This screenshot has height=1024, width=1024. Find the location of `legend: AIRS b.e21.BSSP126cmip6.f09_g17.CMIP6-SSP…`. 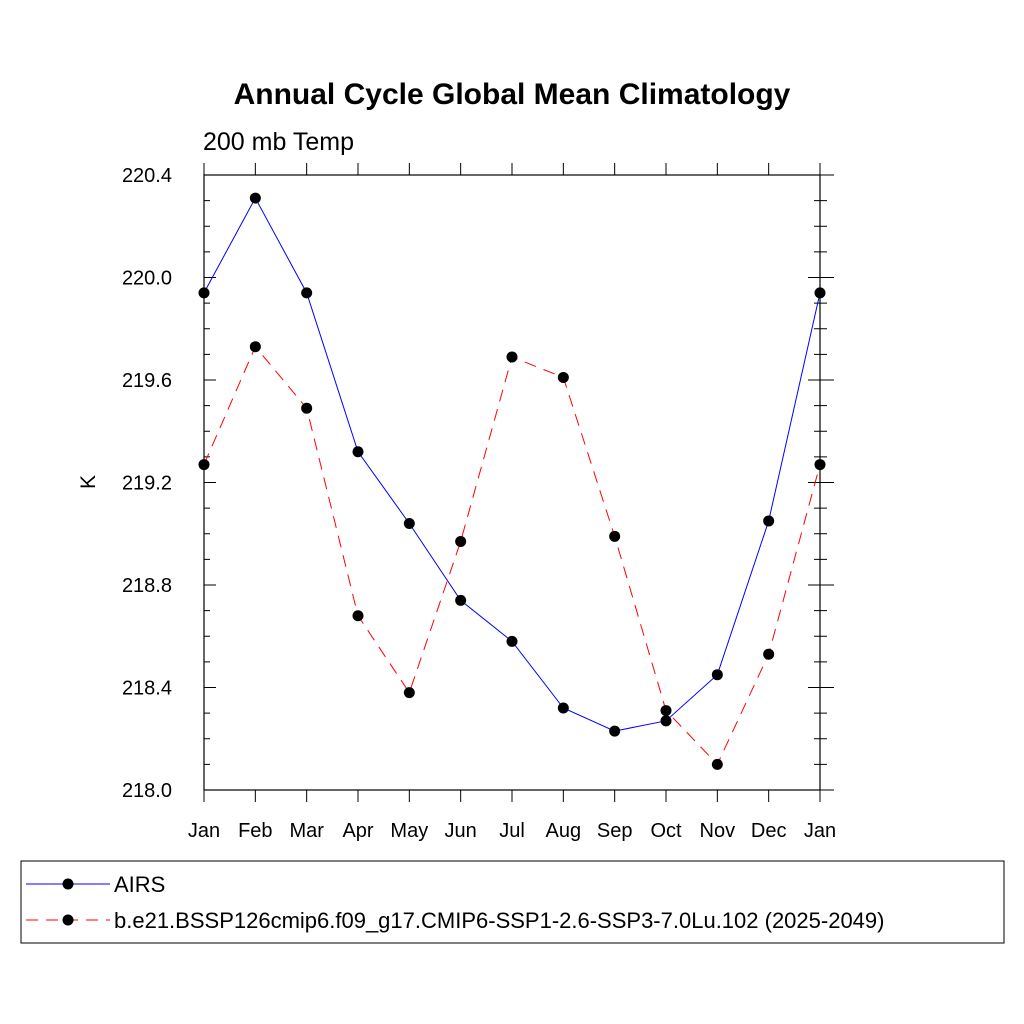

legend: AIRS b.e21.BSSP126cmip6.f09_g17.CMIP6-SSP… is located at coordinates (512, 902).